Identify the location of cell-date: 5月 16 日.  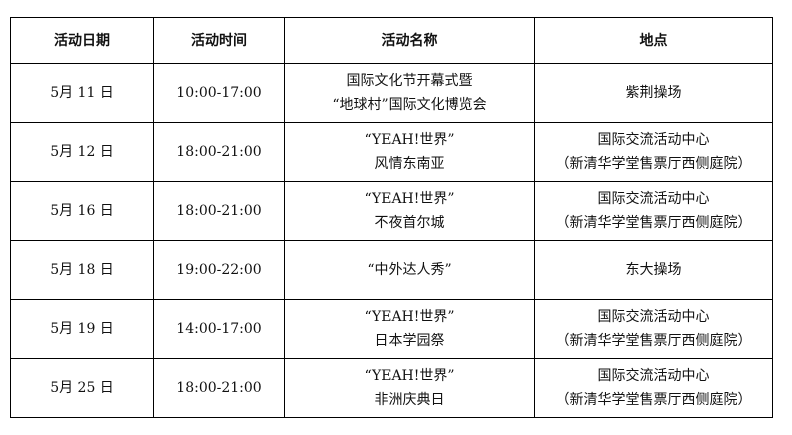
(82, 211).